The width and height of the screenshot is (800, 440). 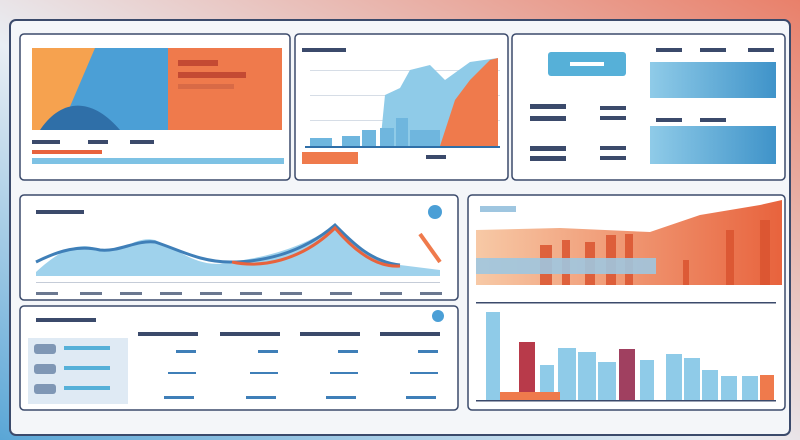 What do you see at coordinates (405, 70) in the screenshot?
I see `grid-line` at bounding box center [405, 70].